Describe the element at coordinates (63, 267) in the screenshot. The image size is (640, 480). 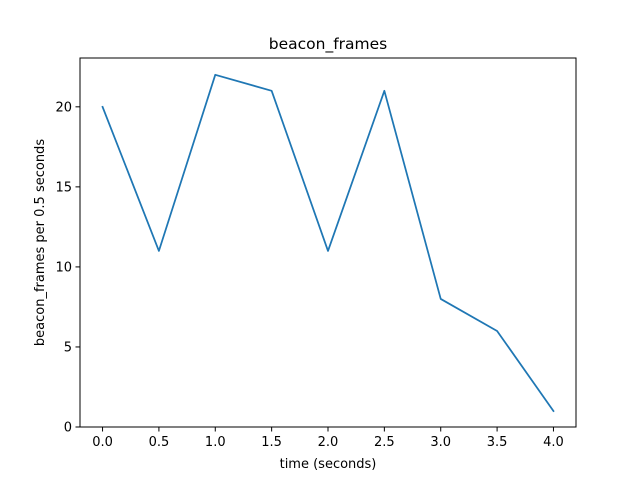
I see `y-tick-label: 10` at that location.